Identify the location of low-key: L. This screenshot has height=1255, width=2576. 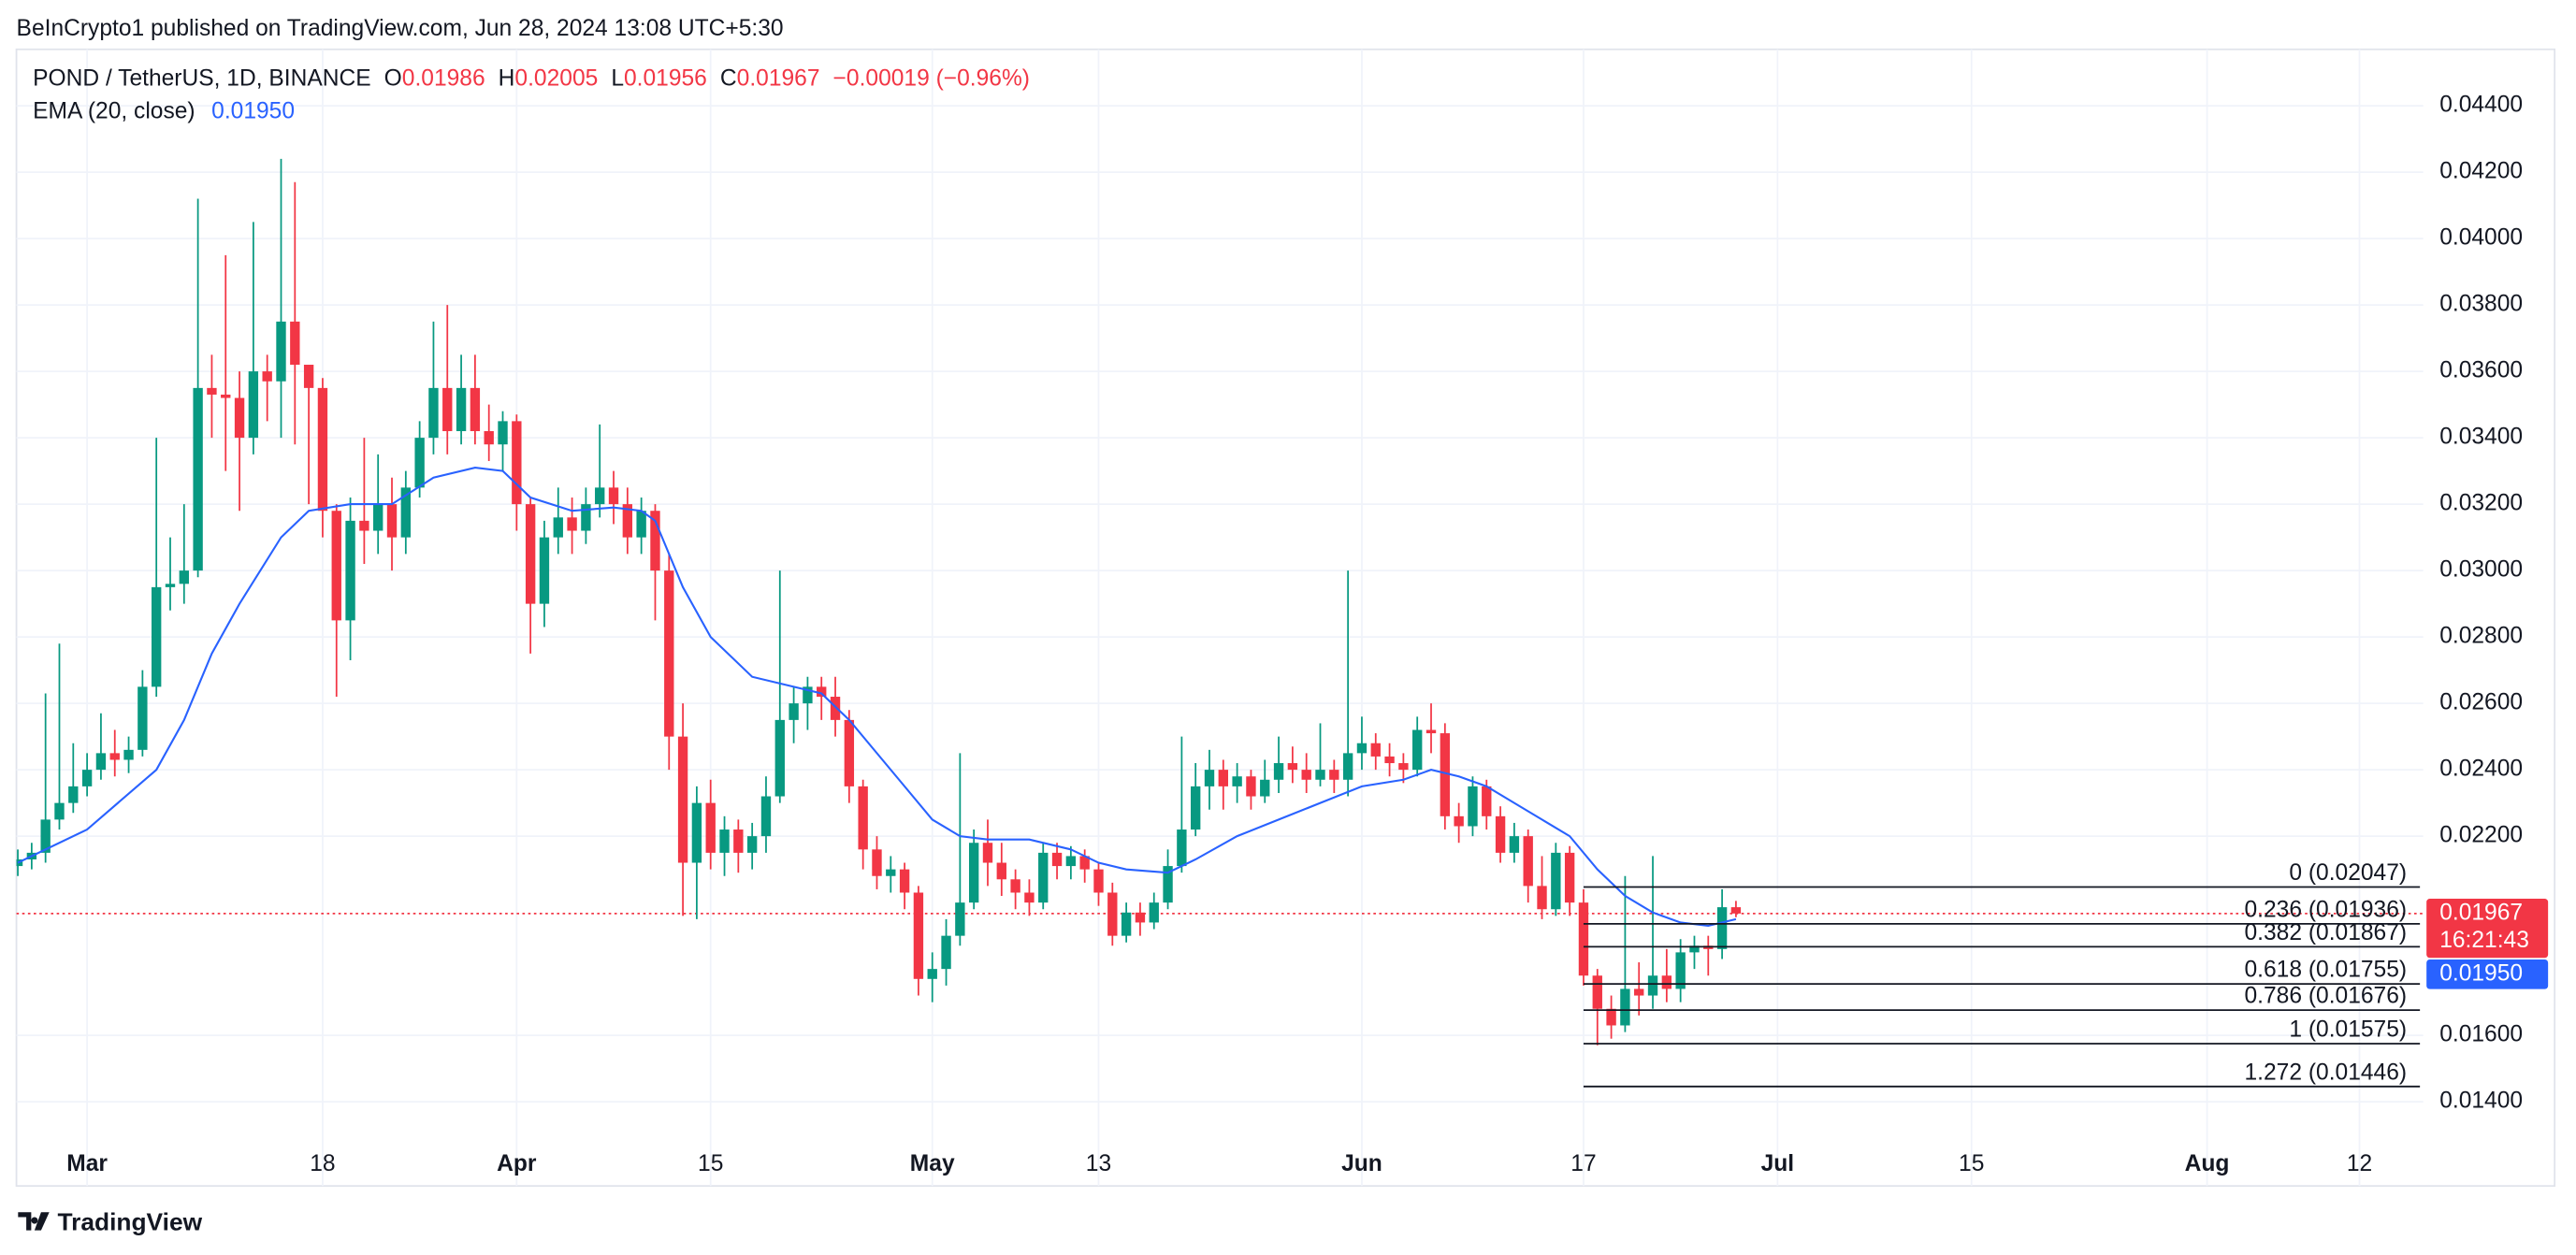
(617, 78).